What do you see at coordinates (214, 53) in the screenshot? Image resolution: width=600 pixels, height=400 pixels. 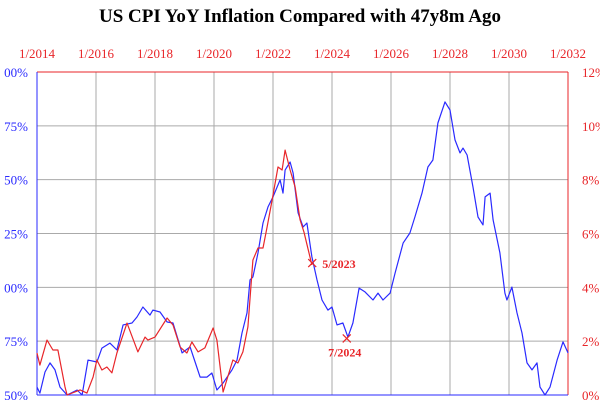 I see `x-tick-label: 1/2020` at bounding box center [214, 53].